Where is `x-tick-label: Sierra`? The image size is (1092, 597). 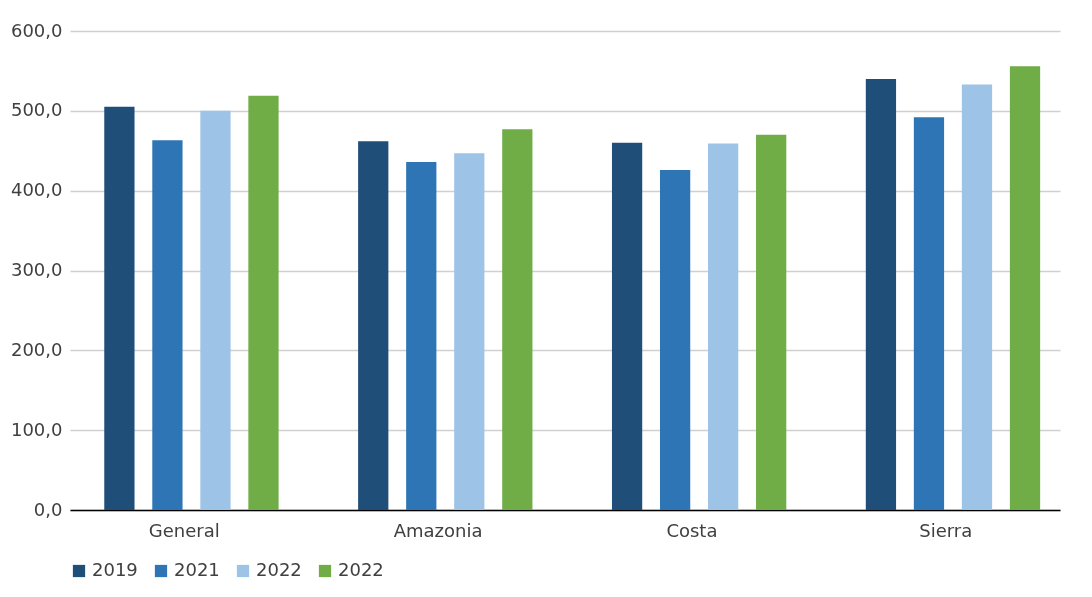 x-tick-label: Sierra is located at coordinates (946, 530).